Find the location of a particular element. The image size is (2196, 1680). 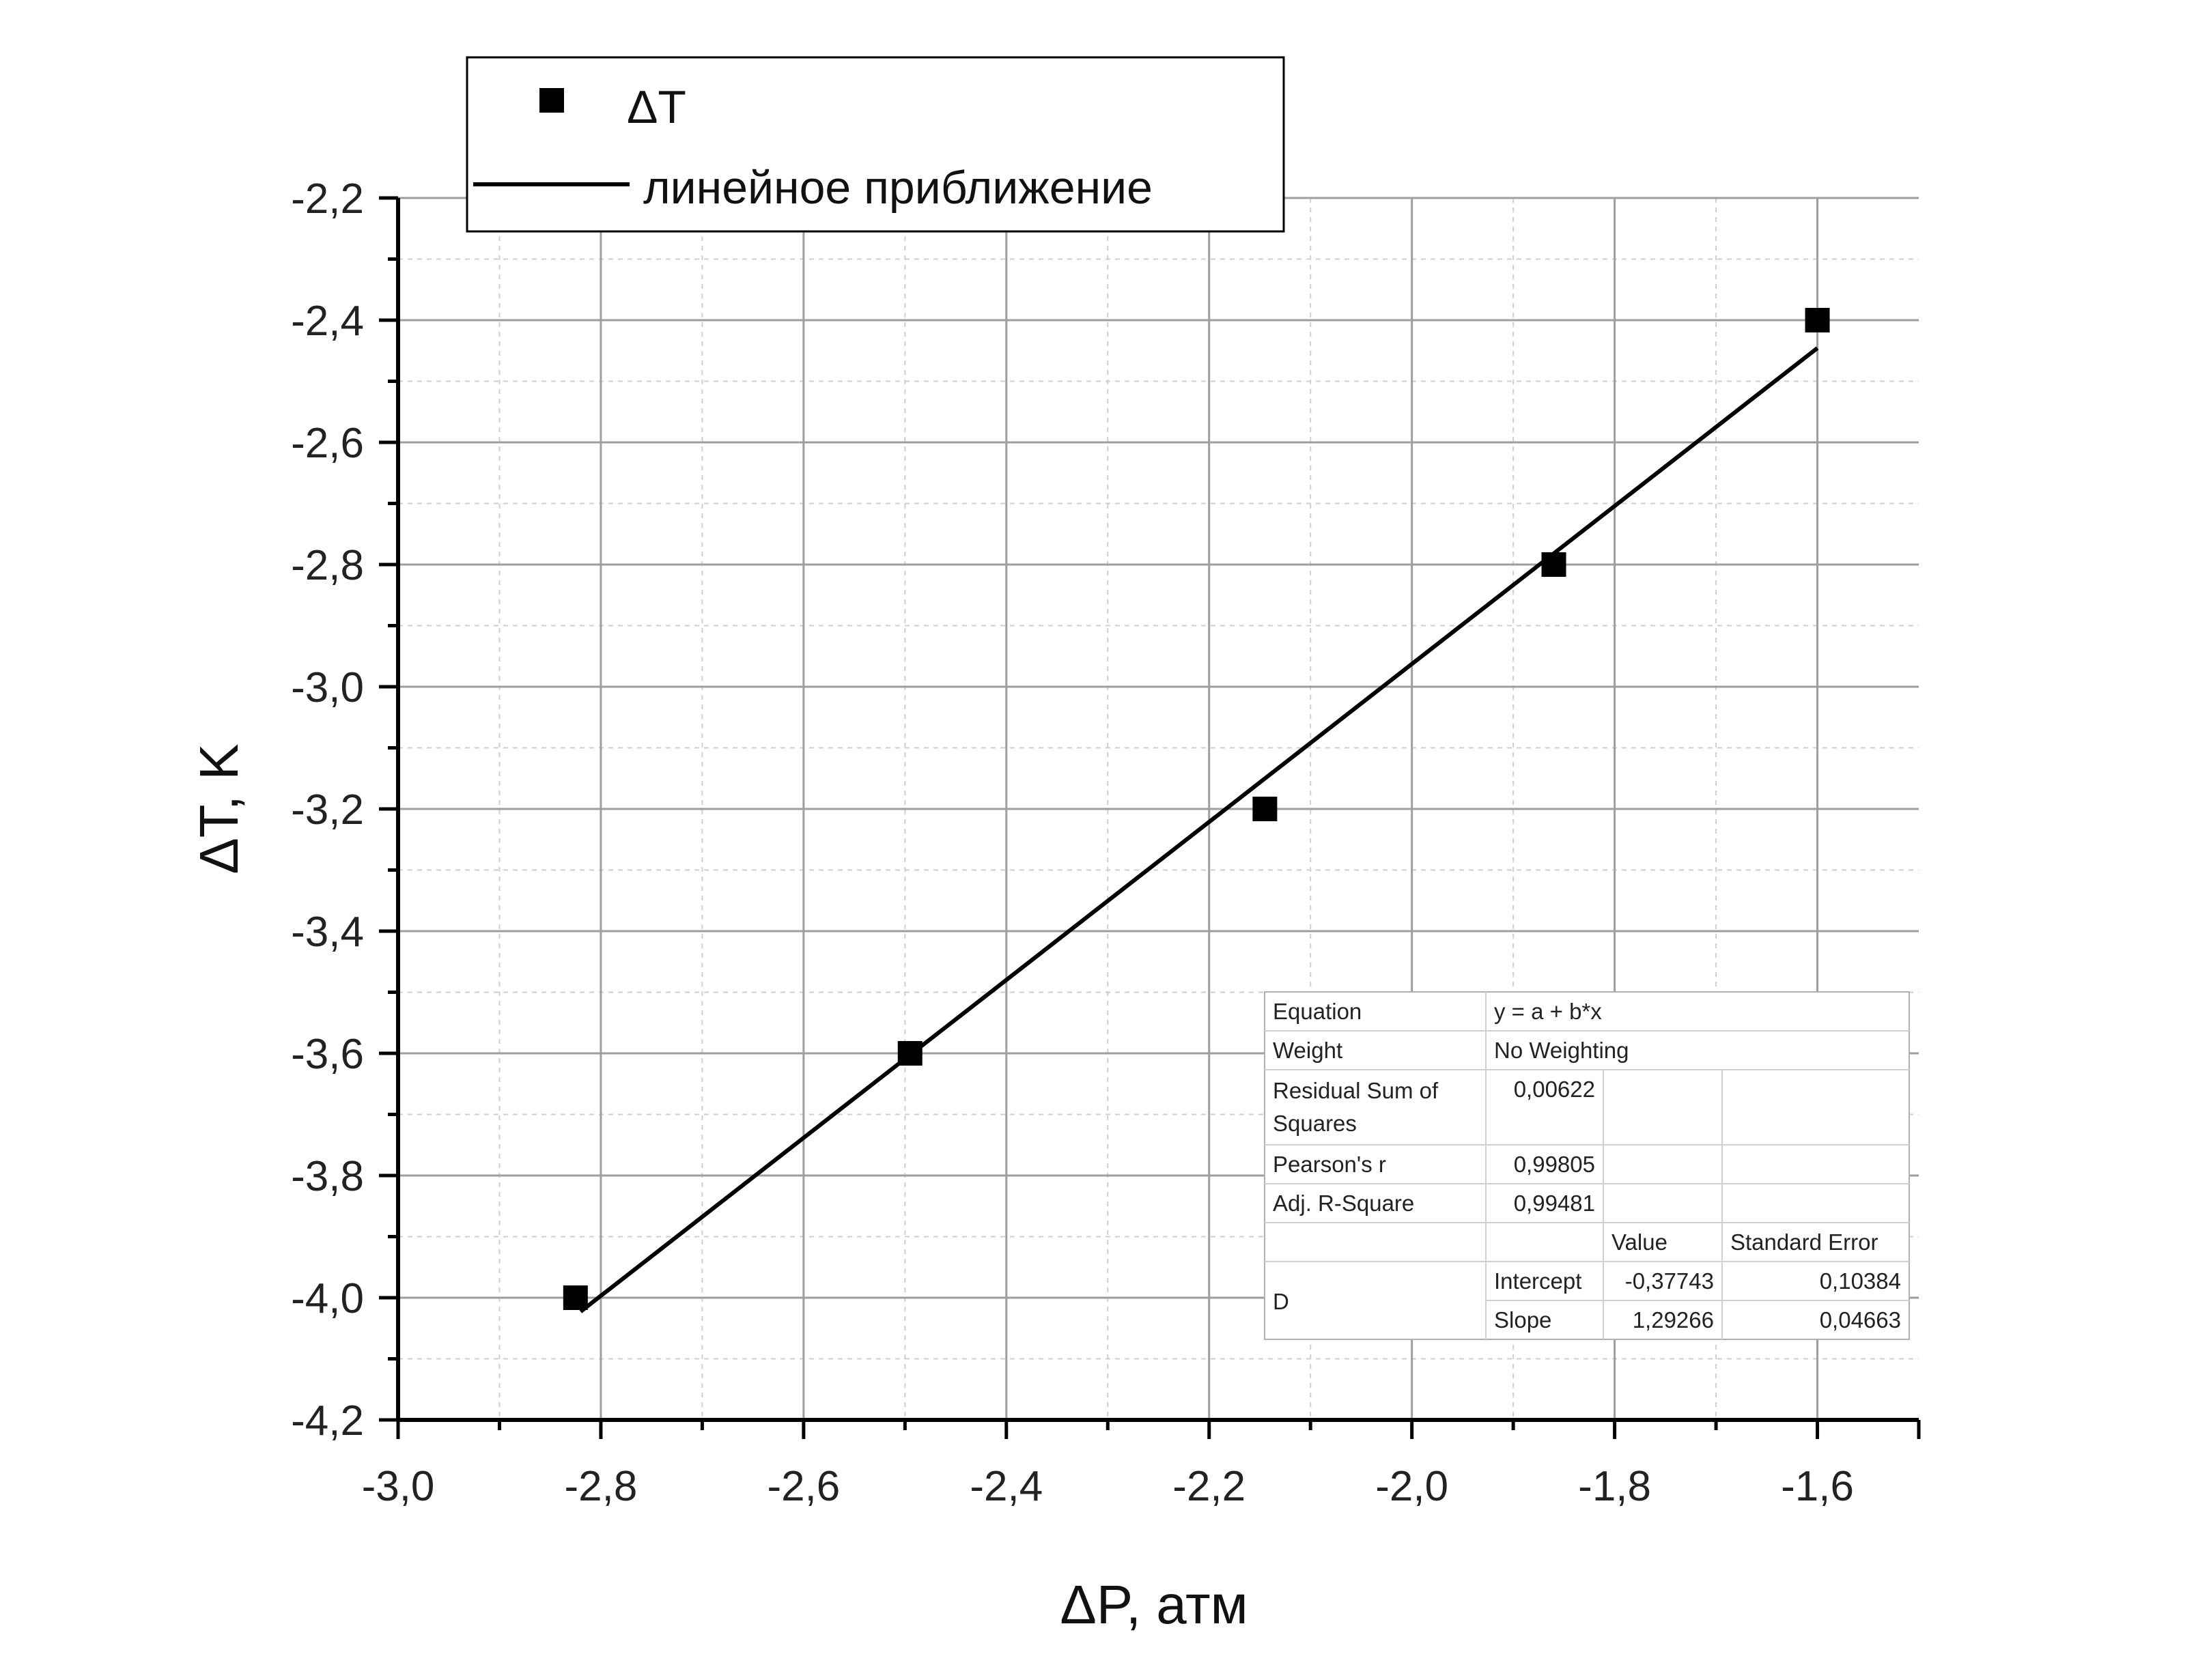

stats-cell: 0,04663 is located at coordinates (1861, 1320).